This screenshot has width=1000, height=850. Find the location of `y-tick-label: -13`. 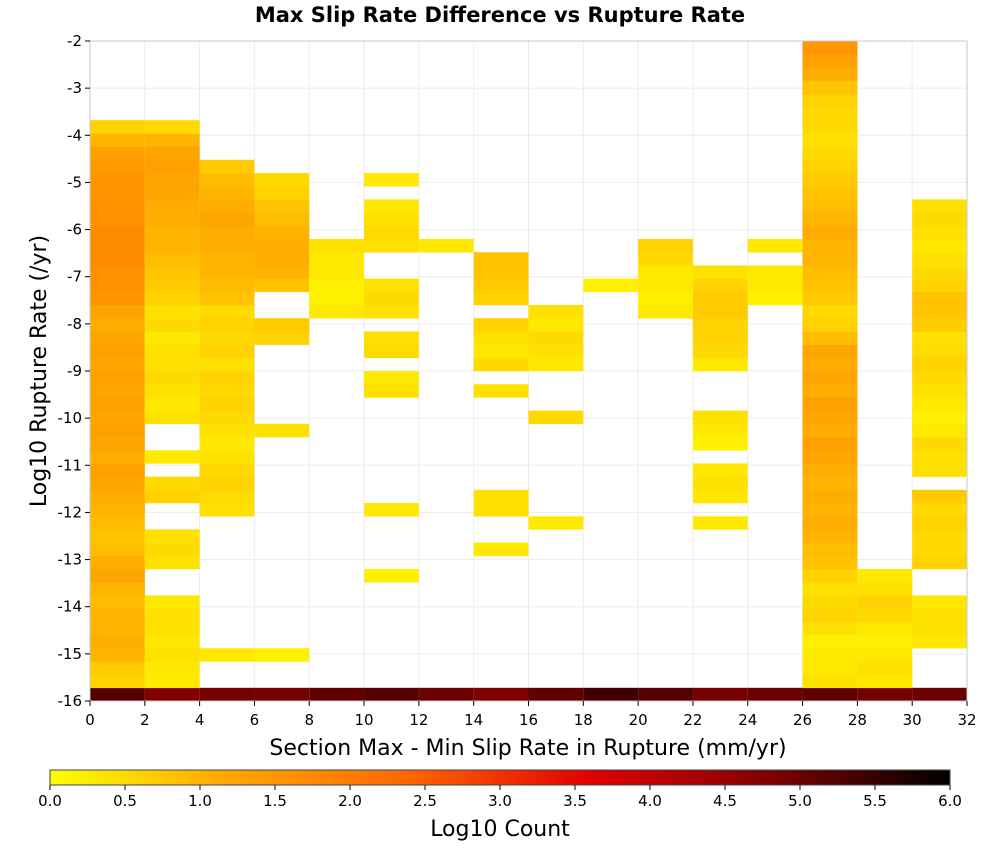

y-tick-label: -13 is located at coordinates (70, 560).